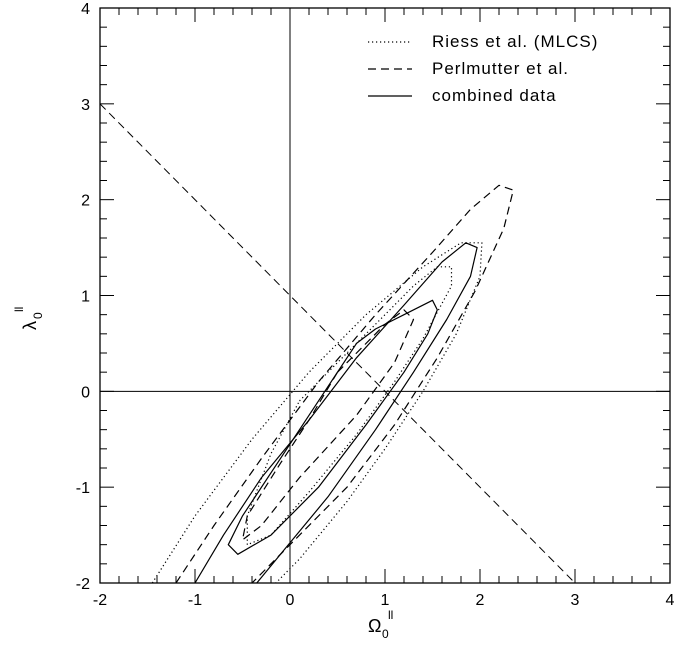 This screenshot has height=648, width=676. Describe the element at coordinates (100, 600) in the screenshot. I see `x-tick-label: -2` at that location.